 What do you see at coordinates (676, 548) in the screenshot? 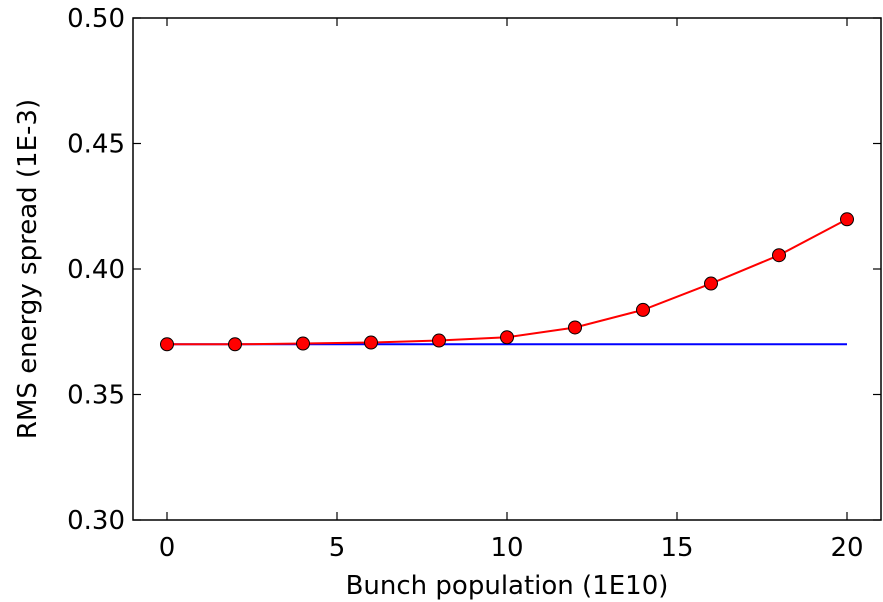
I see `x-tick-label: 15` at bounding box center [676, 548].